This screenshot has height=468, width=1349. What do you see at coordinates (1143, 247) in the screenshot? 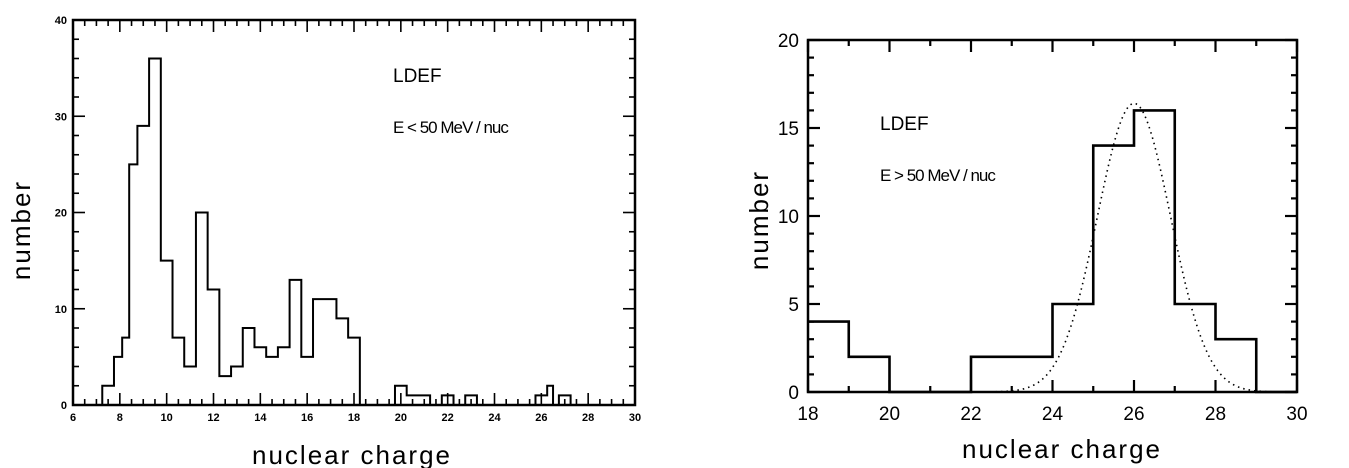
I see `gaussian-fit-curve` at bounding box center [1143, 247].